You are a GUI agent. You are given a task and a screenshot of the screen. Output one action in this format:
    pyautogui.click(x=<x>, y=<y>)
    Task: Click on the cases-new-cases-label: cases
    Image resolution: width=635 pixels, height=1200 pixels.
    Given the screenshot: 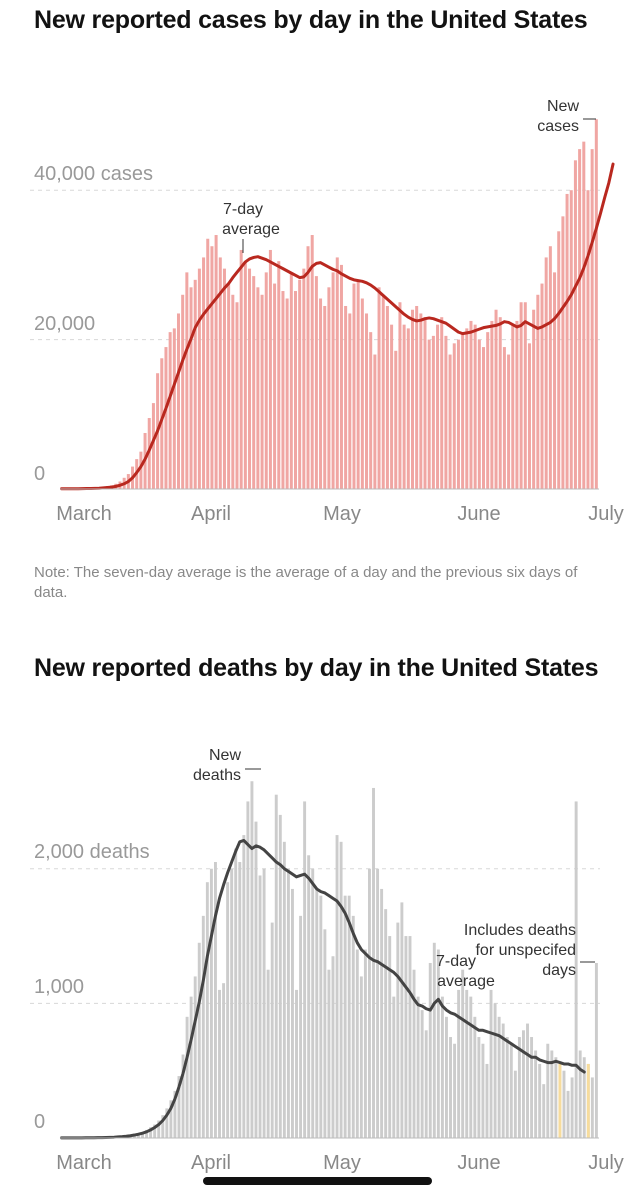 What is the action you would take?
    pyautogui.click(x=558, y=126)
    